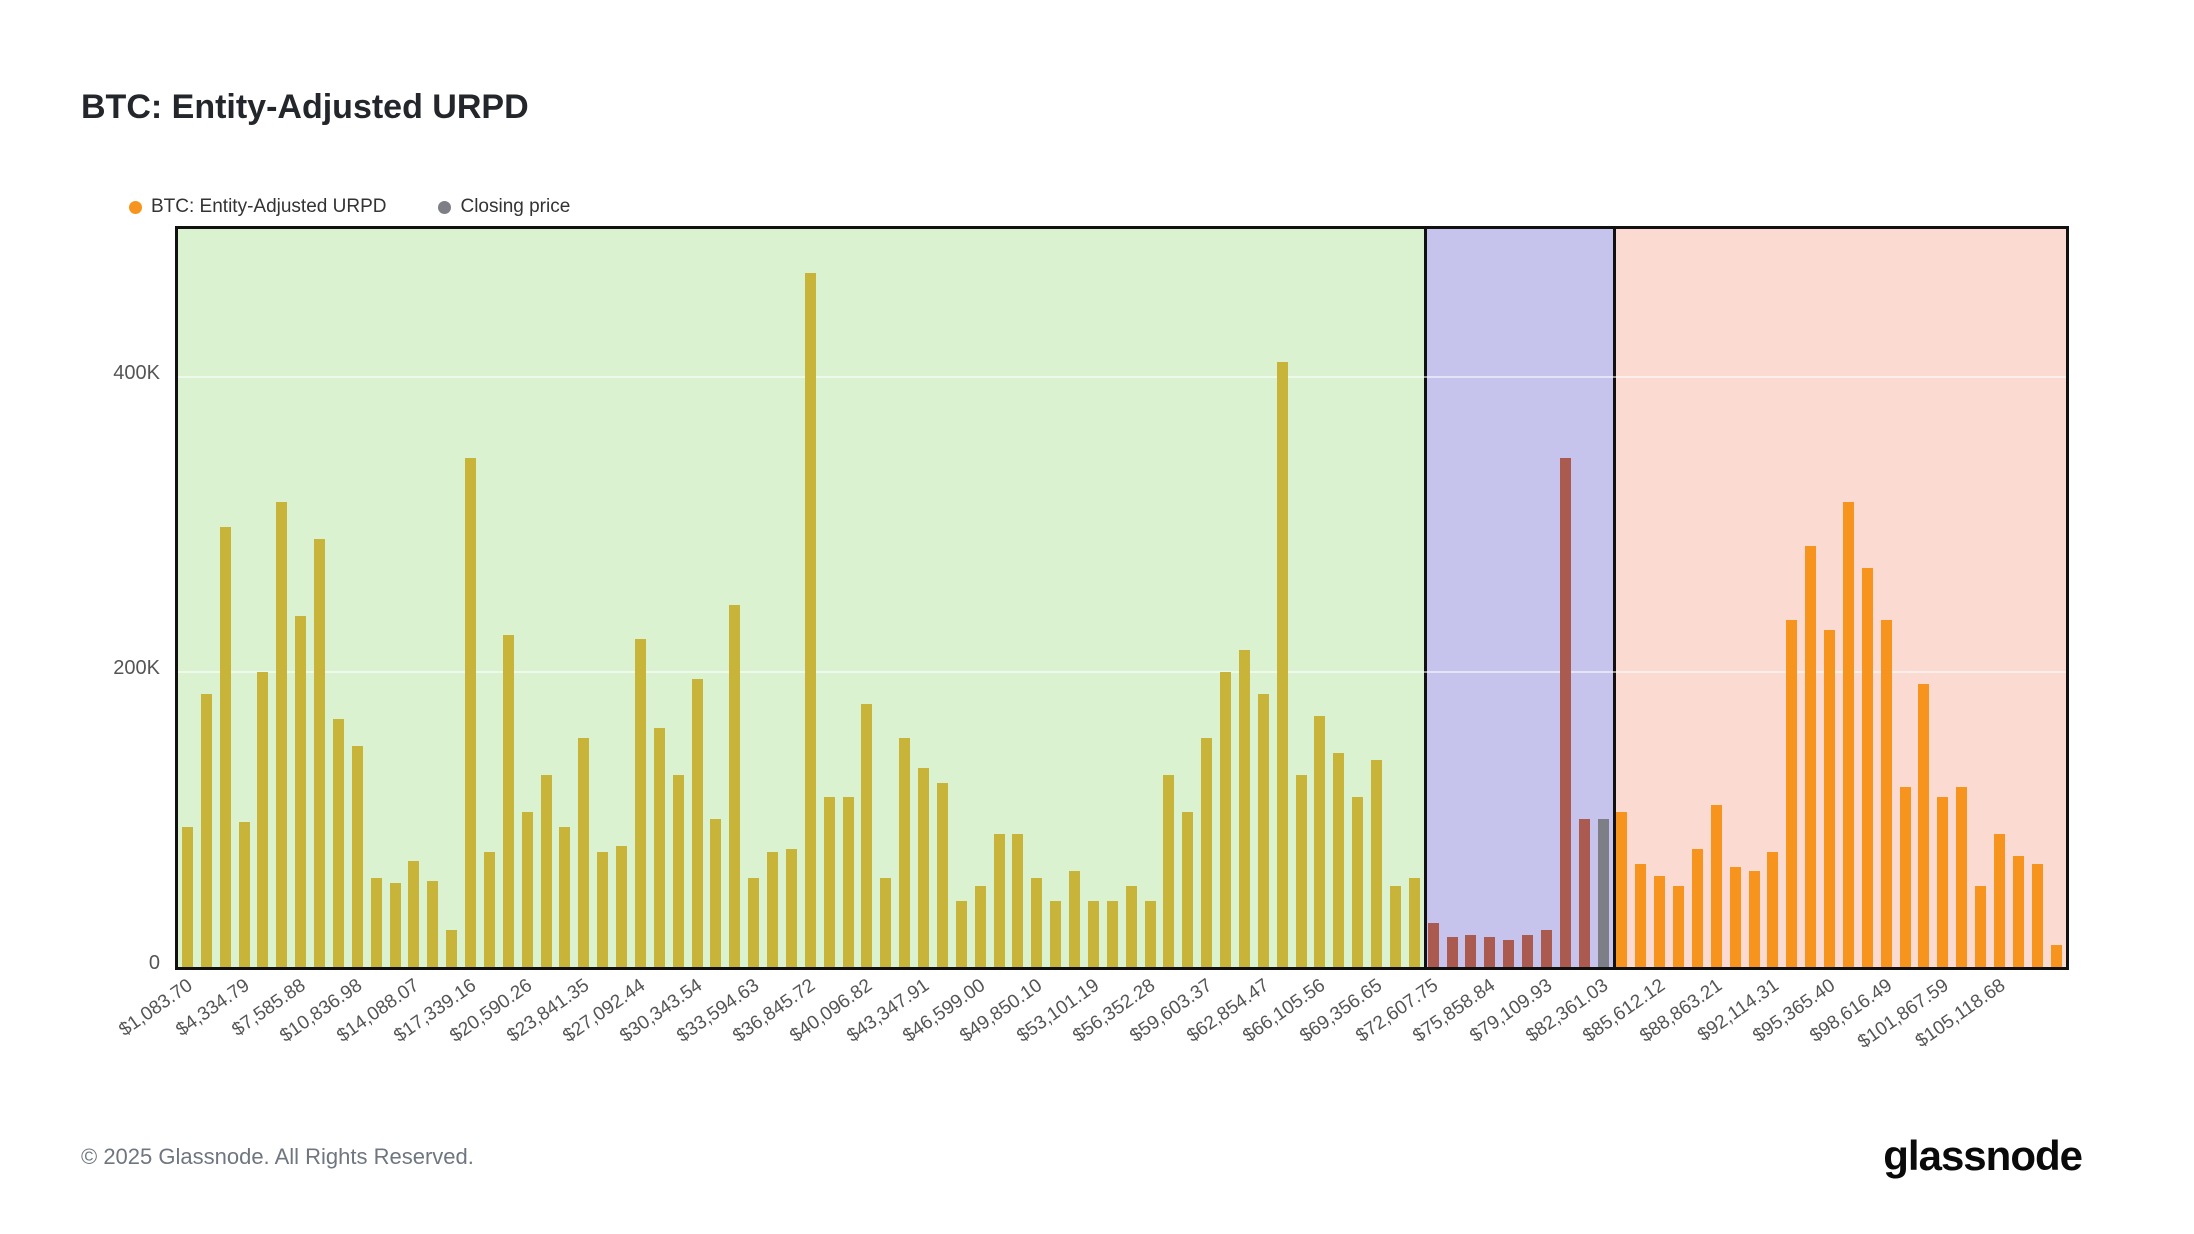  What do you see at coordinates (515, 206) in the screenshot?
I see `legend-label-closing-price: Closing price` at bounding box center [515, 206].